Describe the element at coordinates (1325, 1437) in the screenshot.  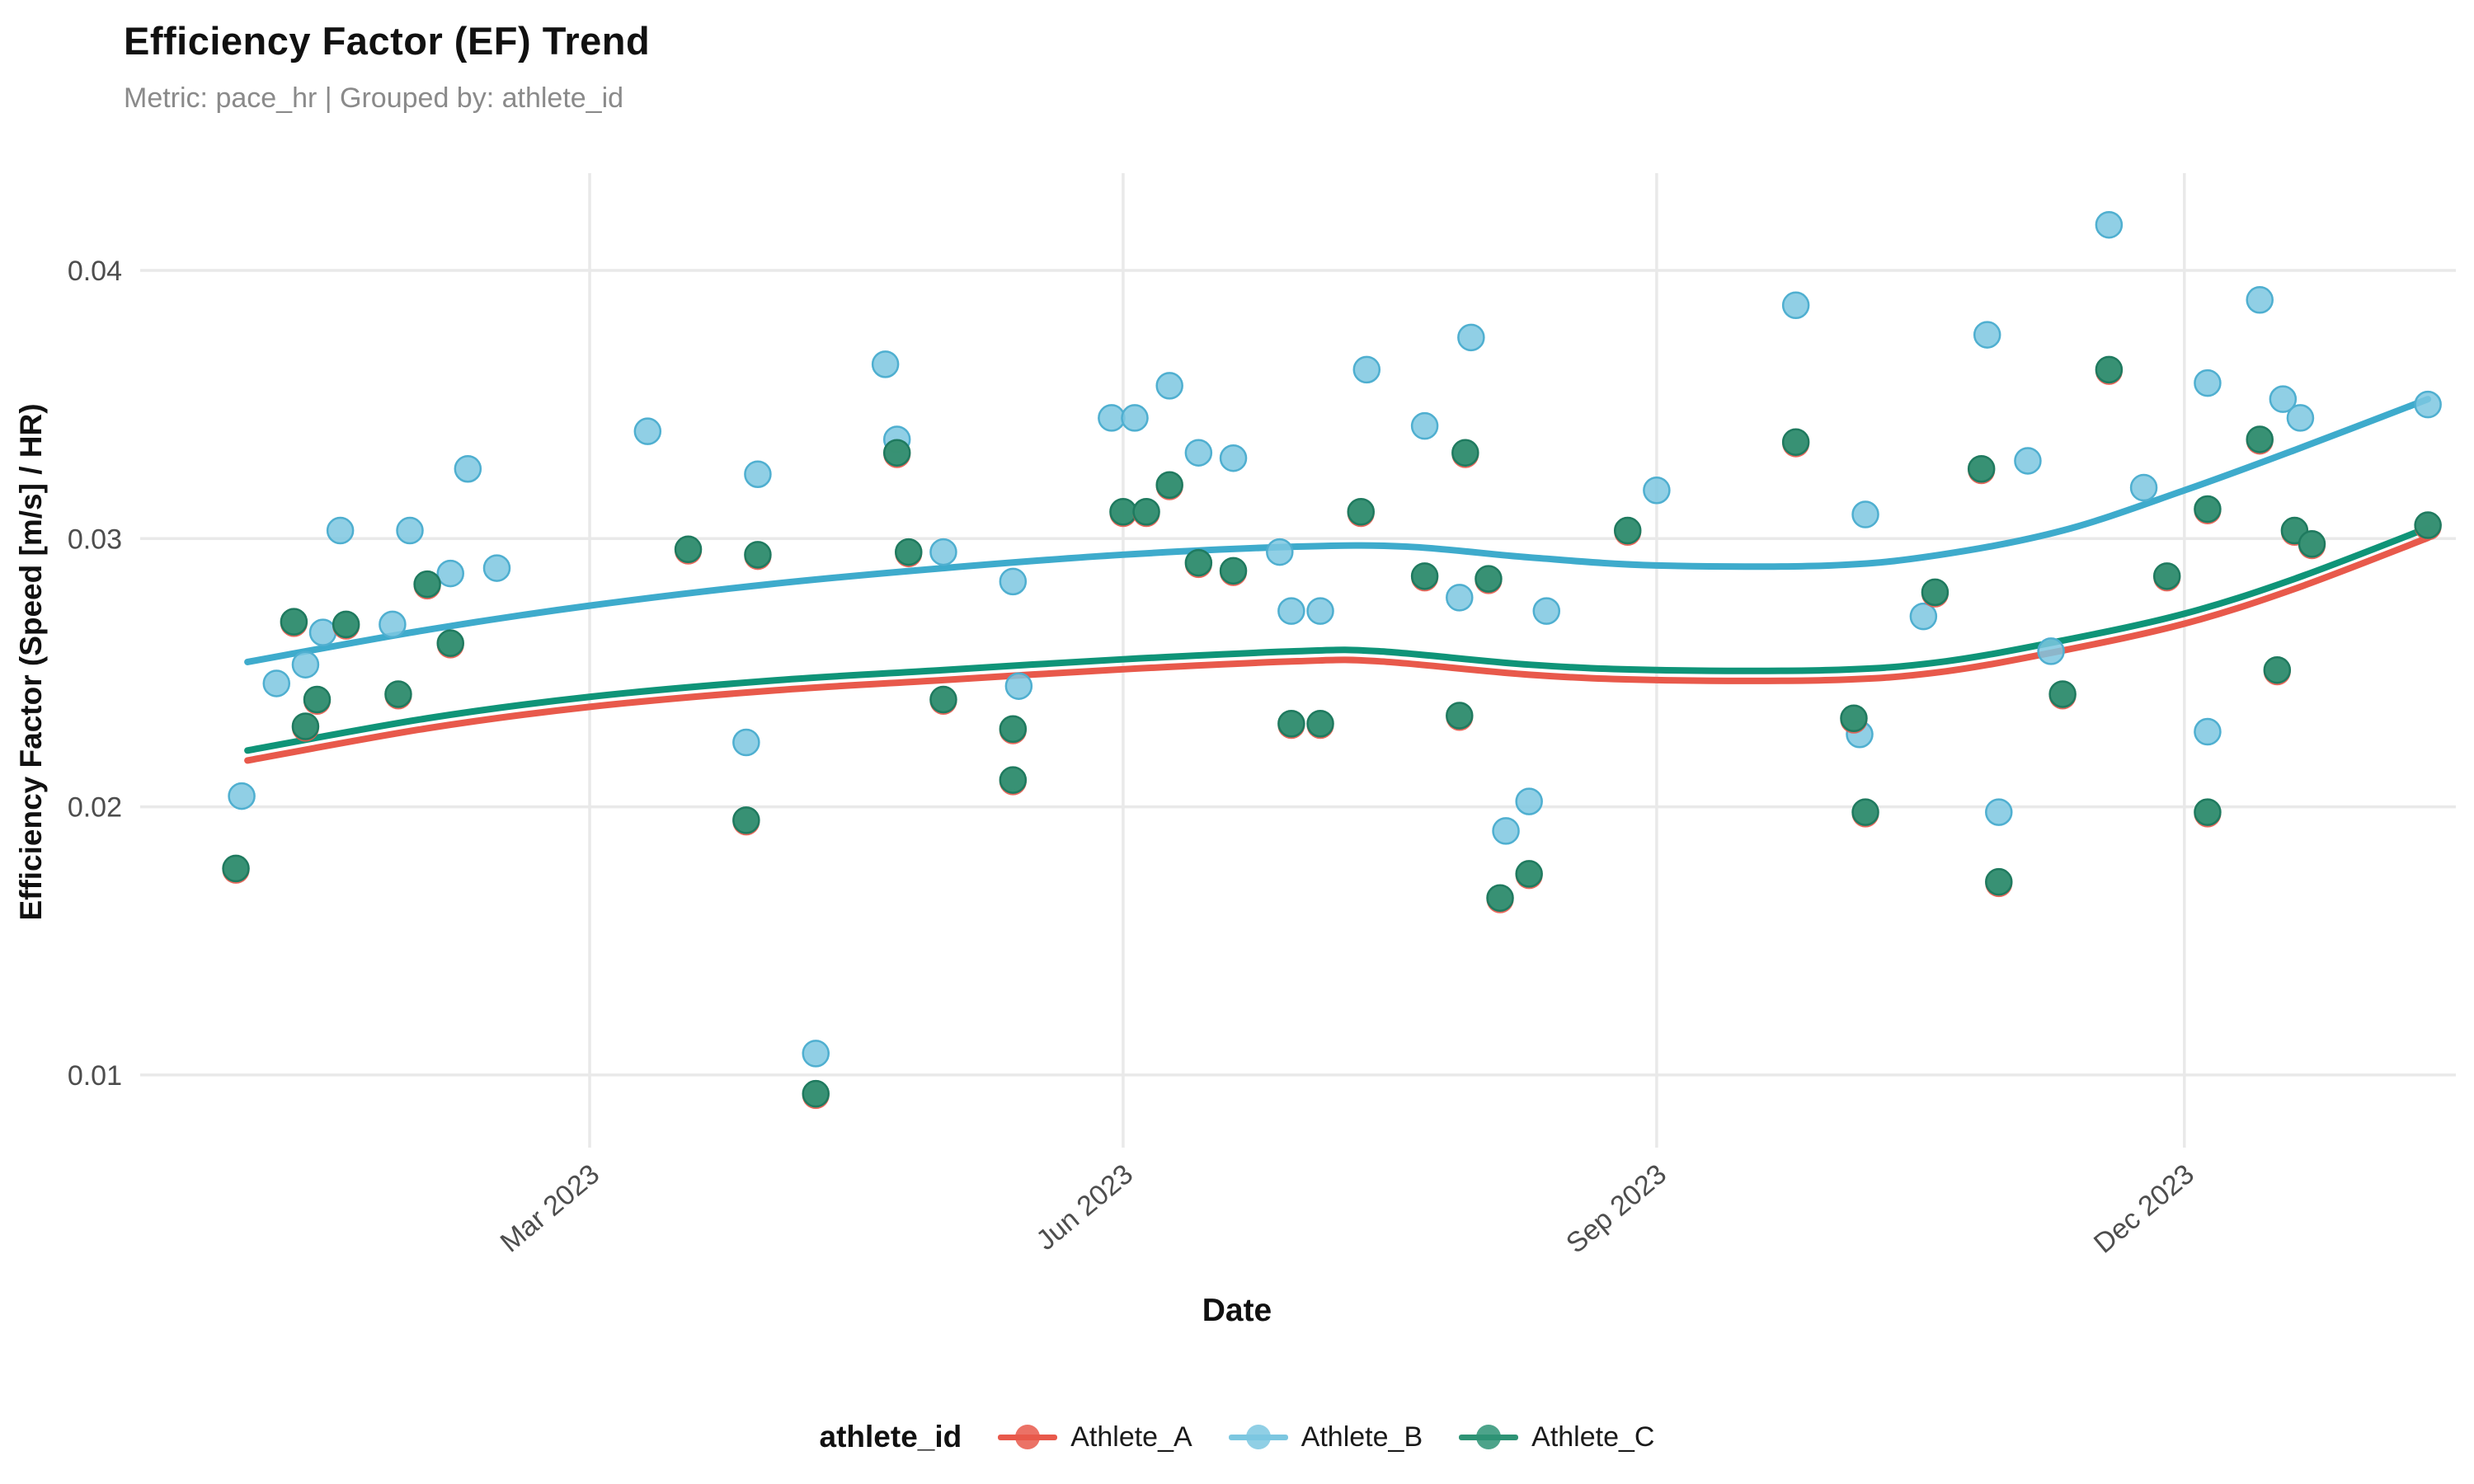
I see `legend-item-athlete-b: Athlete_B` at that location.